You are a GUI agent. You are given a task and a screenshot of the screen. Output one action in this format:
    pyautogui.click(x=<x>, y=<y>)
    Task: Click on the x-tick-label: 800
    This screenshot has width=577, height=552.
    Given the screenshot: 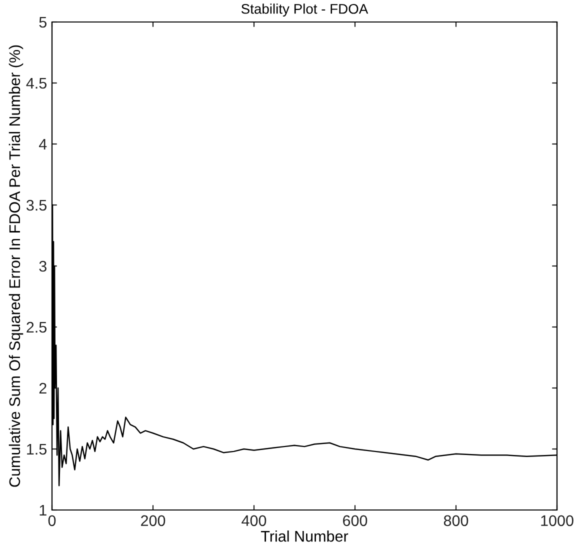 What is the action you would take?
    pyautogui.click(x=456, y=520)
    